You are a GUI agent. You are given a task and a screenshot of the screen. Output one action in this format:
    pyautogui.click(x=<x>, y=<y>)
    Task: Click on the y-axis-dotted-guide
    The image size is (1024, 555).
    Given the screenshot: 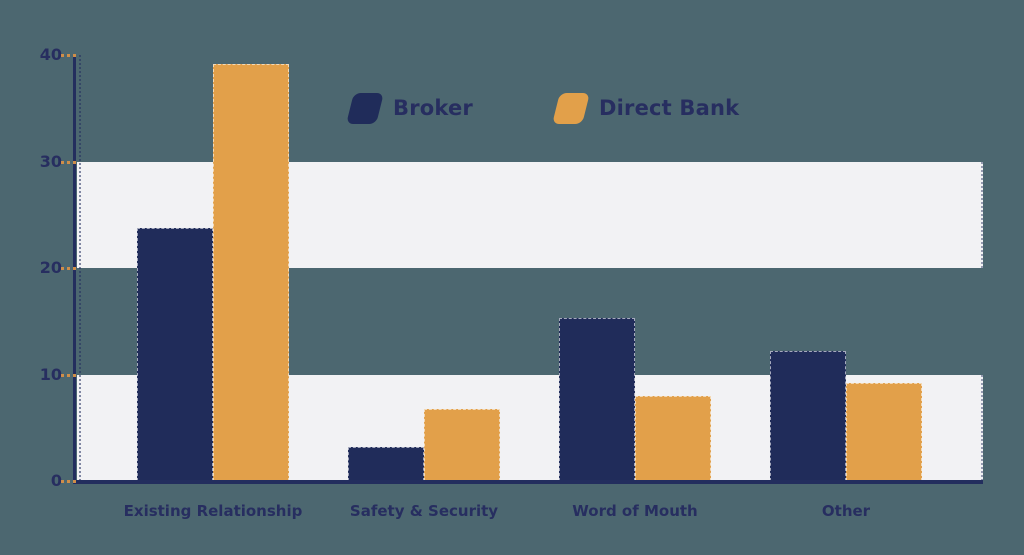 What is the action you would take?
    pyautogui.click(x=80, y=268)
    